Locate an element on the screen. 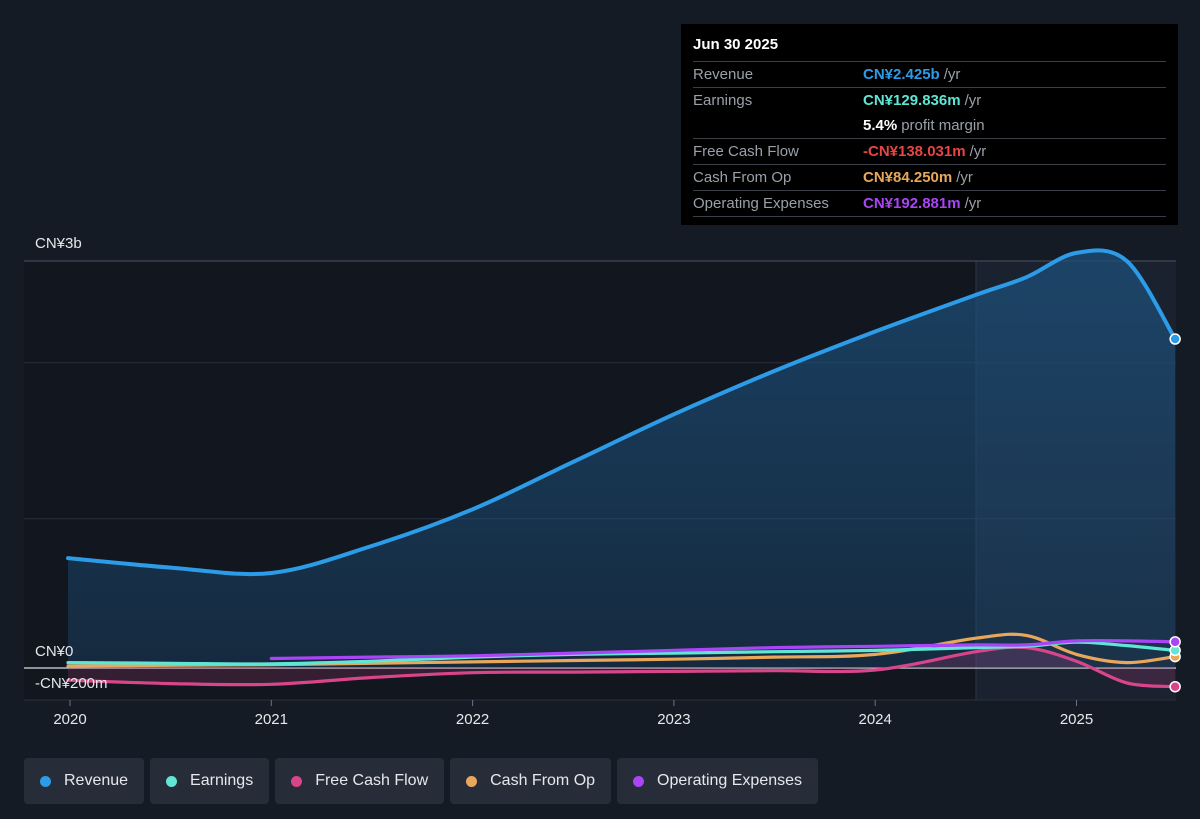  x-tick-label: 2022 is located at coordinates (472, 719).